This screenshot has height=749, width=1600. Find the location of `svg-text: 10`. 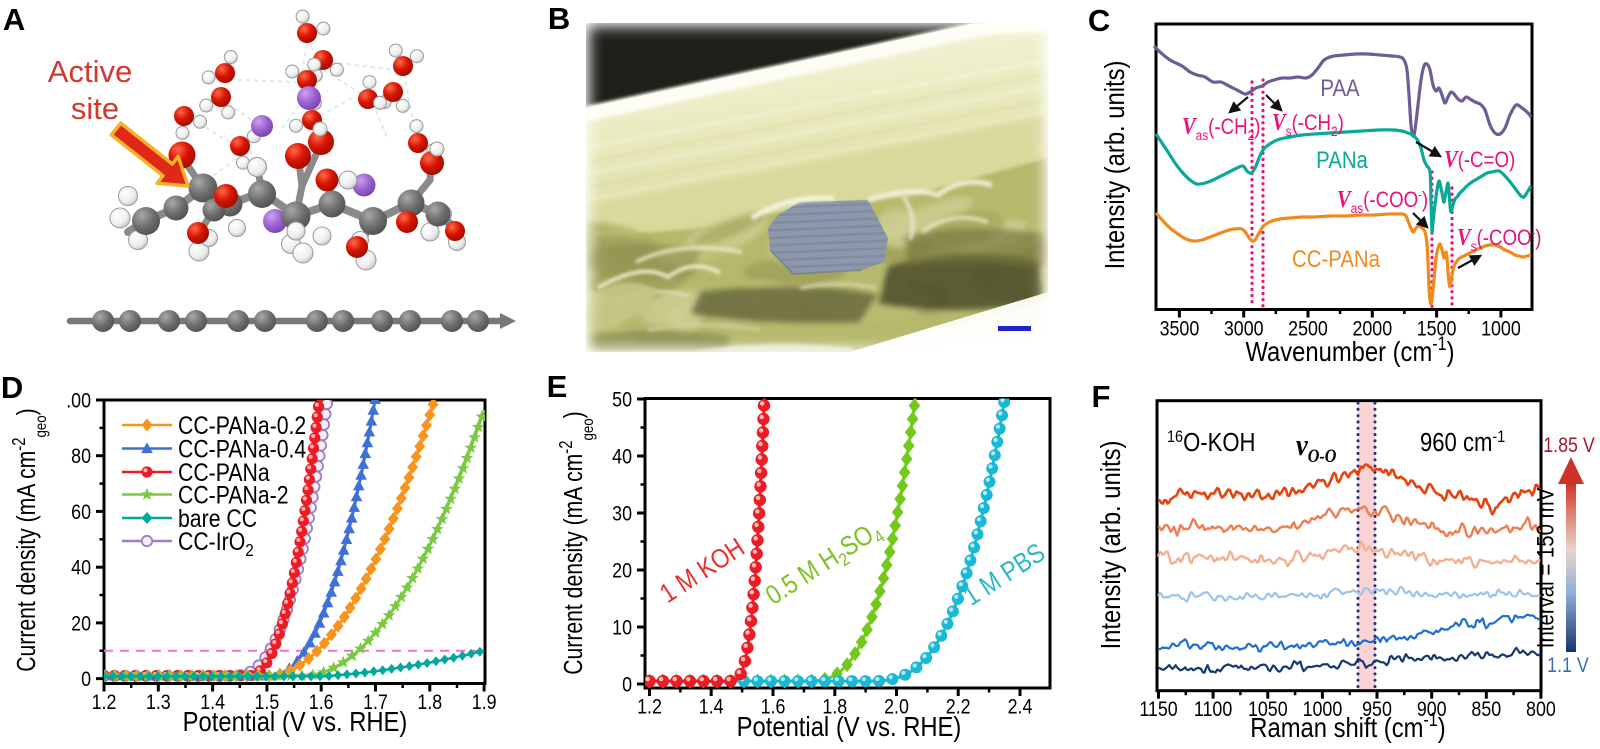

svg-text: 10 is located at coordinates (622, 628).